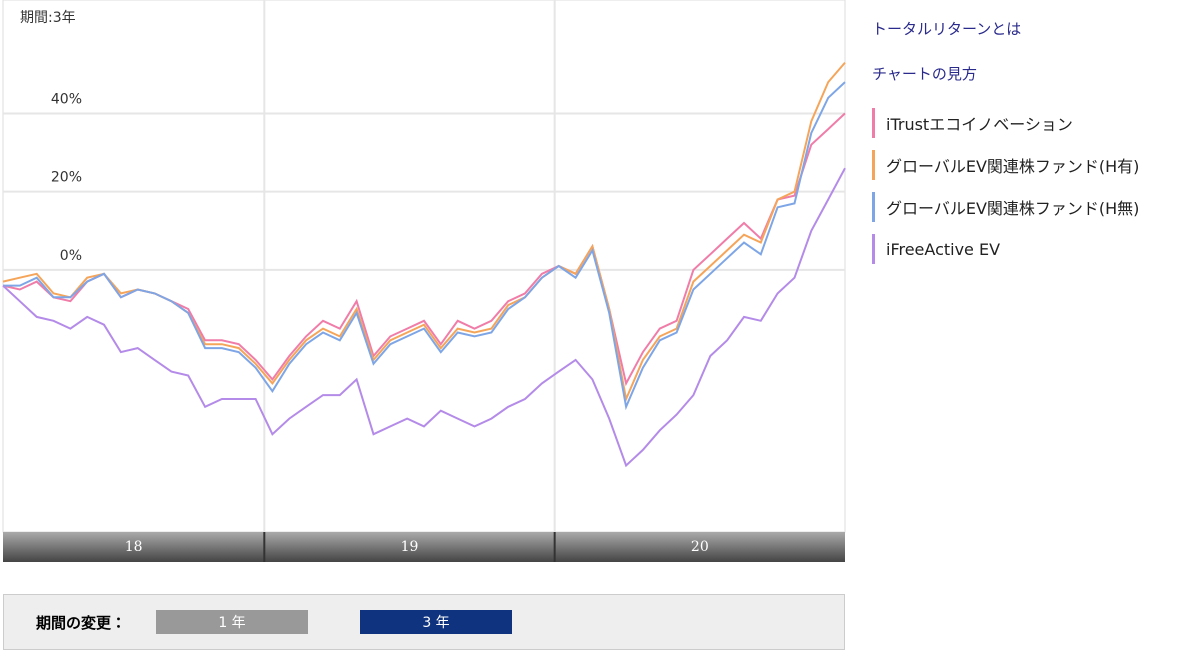  I want to click on x-tick-label: 19, so click(410, 547).